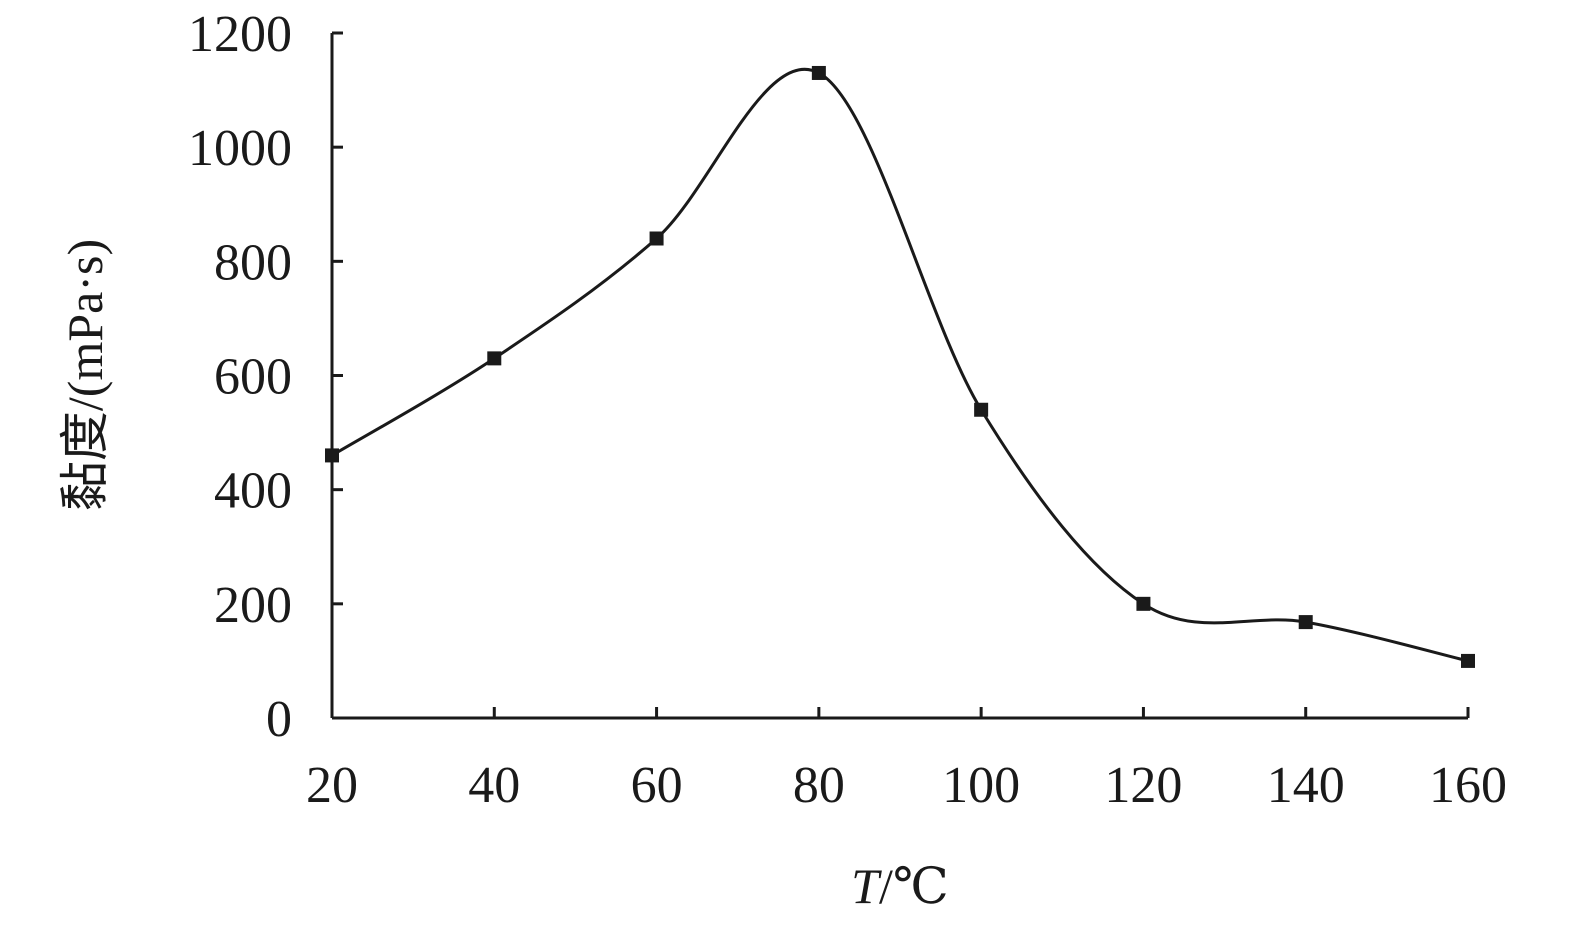  What do you see at coordinates (253, 605) in the screenshot?
I see `y-tick-label: 200` at bounding box center [253, 605].